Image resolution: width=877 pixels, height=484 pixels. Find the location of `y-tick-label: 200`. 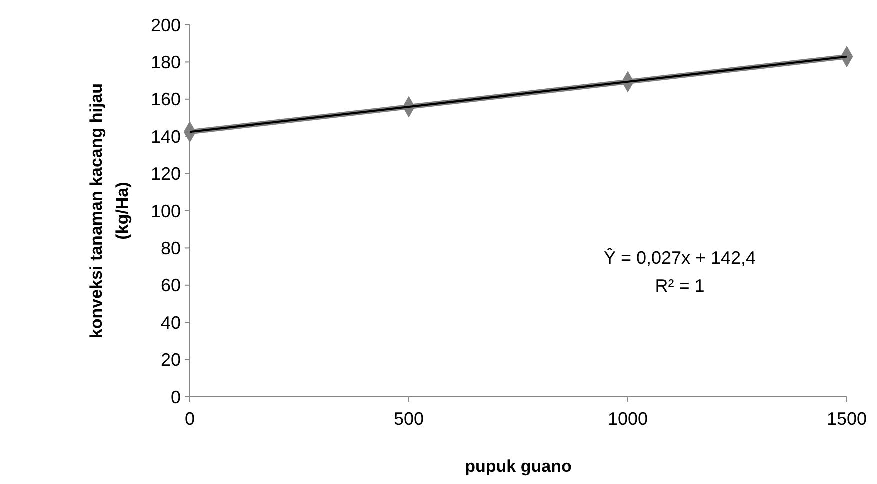

y-tick-label: 200 is located at coordinates (165, 25).